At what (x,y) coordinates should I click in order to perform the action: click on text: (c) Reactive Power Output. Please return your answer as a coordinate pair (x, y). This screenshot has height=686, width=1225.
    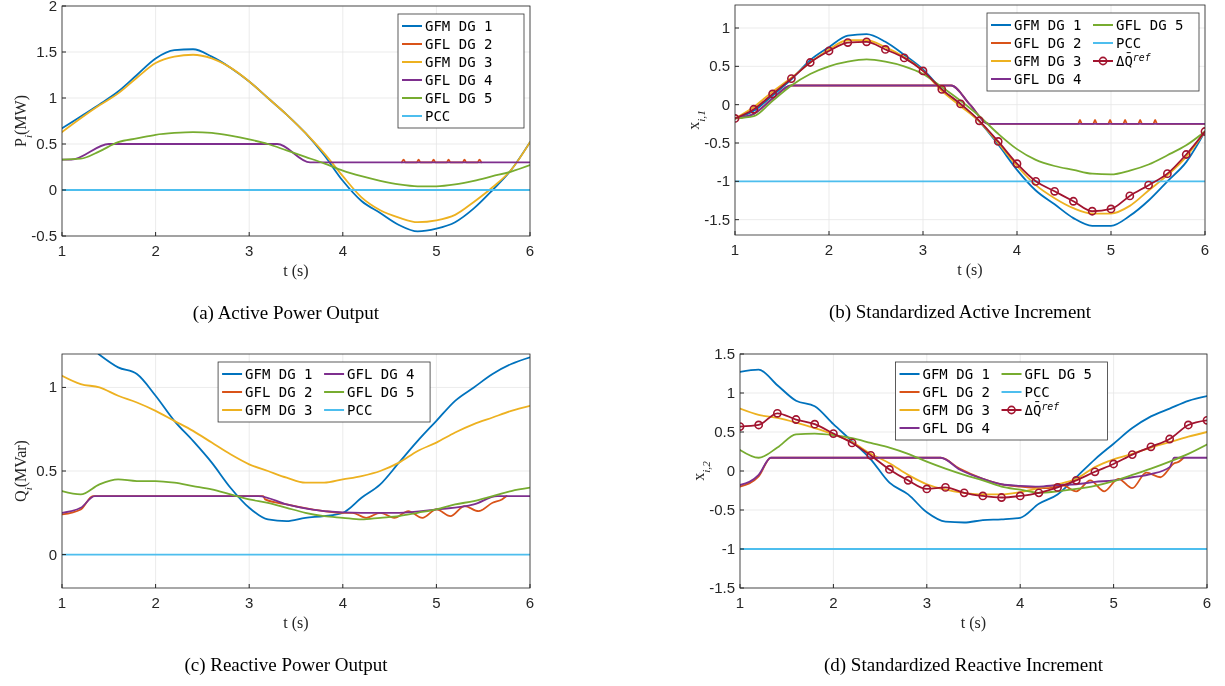
    Looking at the image, I should click on (286, 665).